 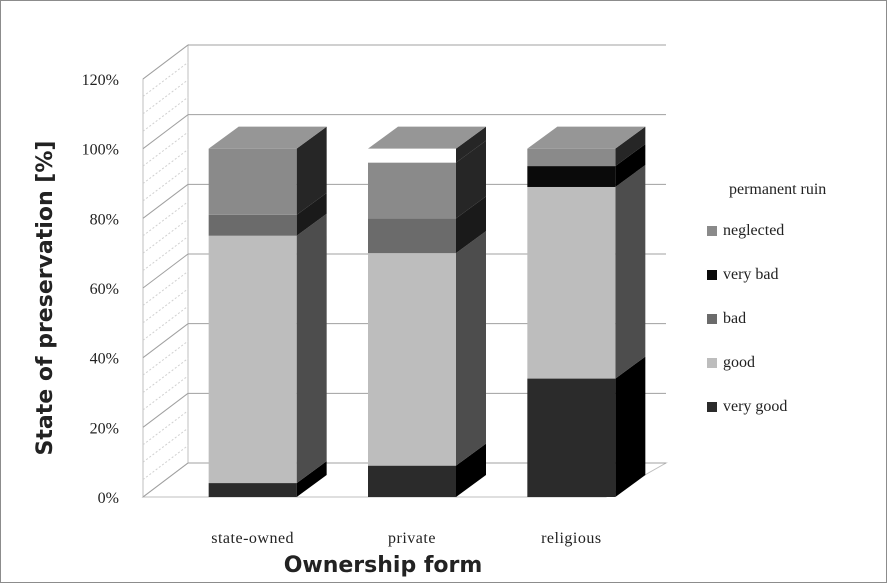 What do you see at coordinates (735, 318) in the screenshot?
I see `legend-label: bad` at bounding box center [735, 318].